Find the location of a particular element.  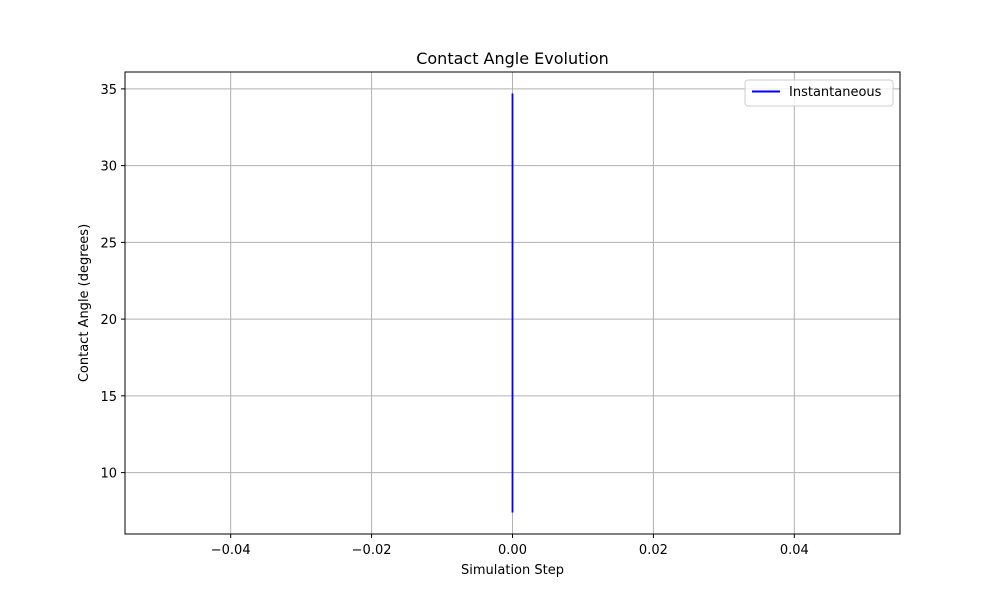

y-tick-label: 15 is located at coordinates (108, 397).